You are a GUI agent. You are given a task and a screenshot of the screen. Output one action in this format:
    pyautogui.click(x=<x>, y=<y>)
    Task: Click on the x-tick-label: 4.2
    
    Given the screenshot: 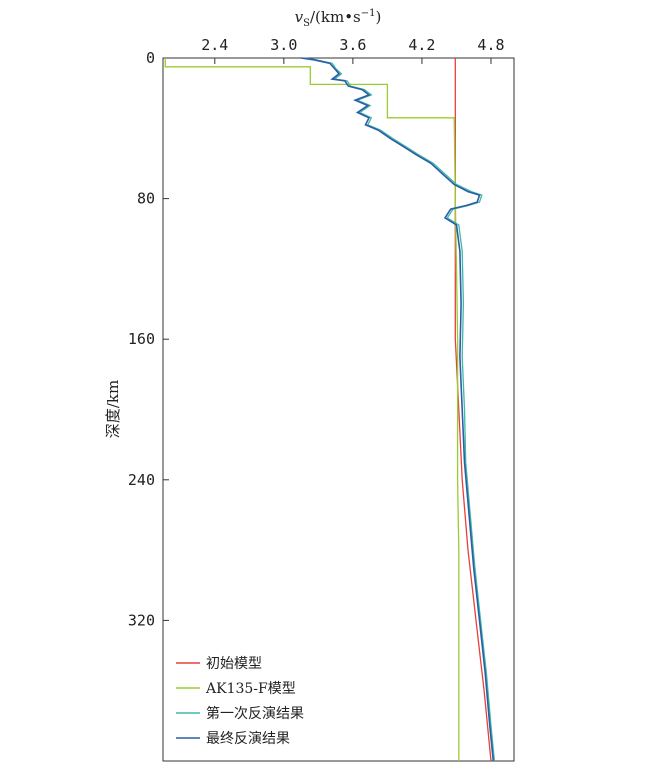 What is the action you would take?
    pyautogui.click(x=421, y=45)
    